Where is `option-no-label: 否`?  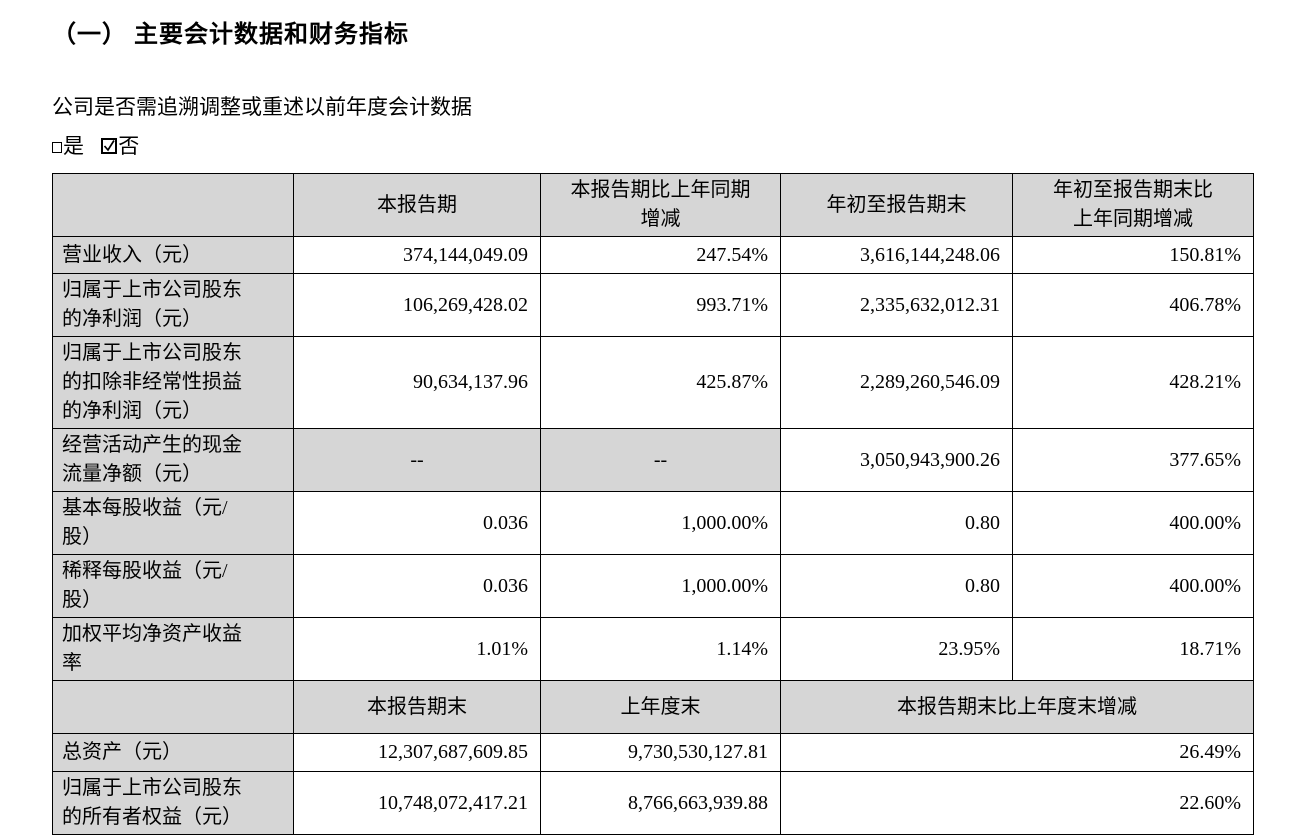
option-no-label: 否 is located at coordinates (129, 146).